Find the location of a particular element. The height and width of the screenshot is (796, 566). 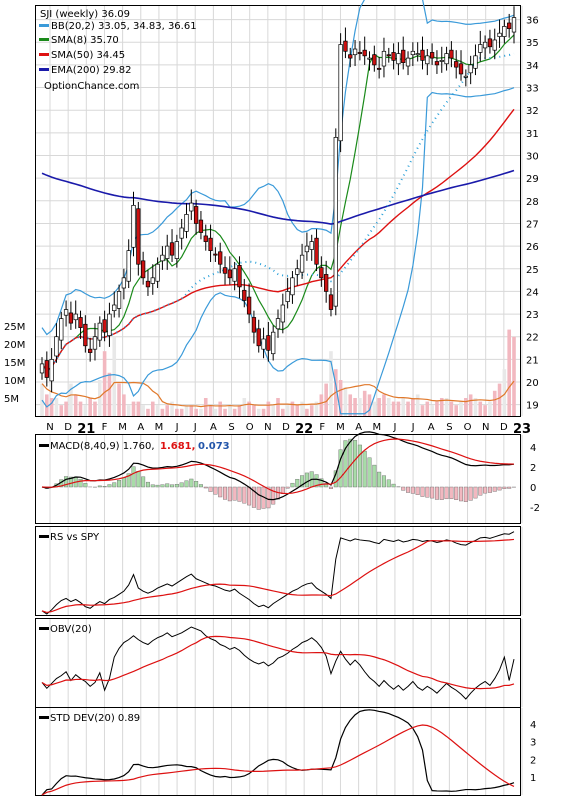

y-tick-label: 36 is located at coordinates (532, 21).